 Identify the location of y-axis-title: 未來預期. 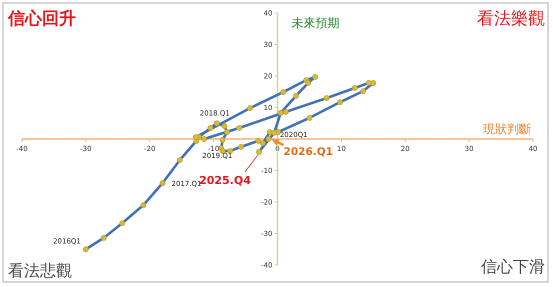
(316, 23).